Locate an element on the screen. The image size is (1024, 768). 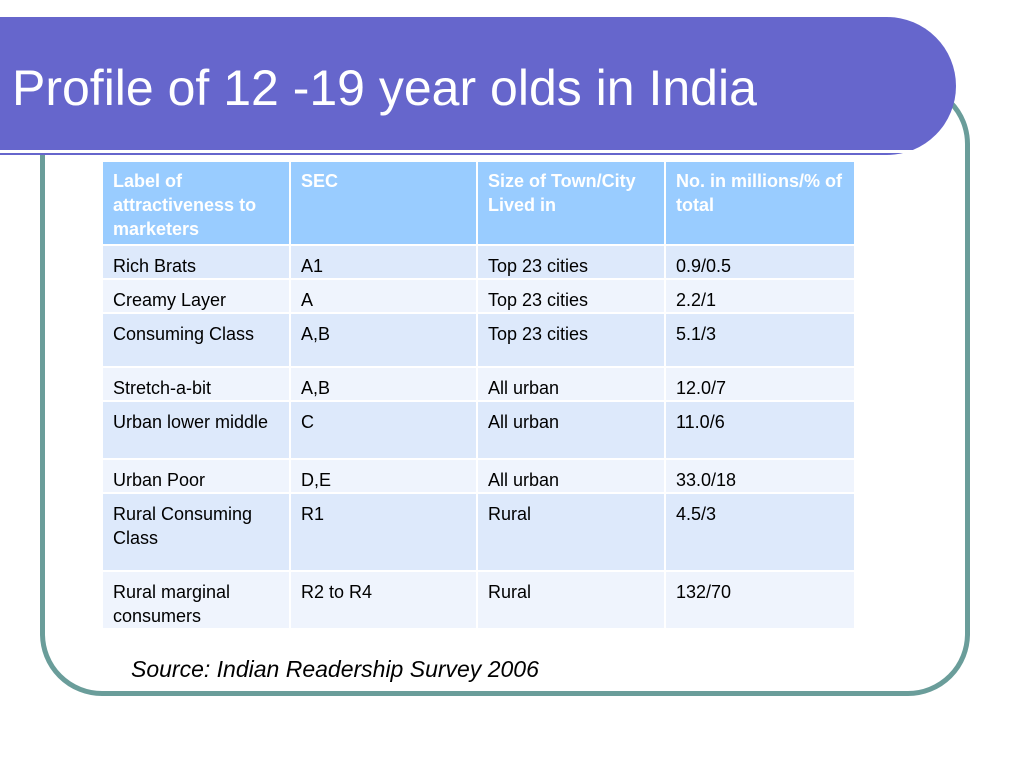
cell-number: 11.0/6 is located at coordinates (760, 430).